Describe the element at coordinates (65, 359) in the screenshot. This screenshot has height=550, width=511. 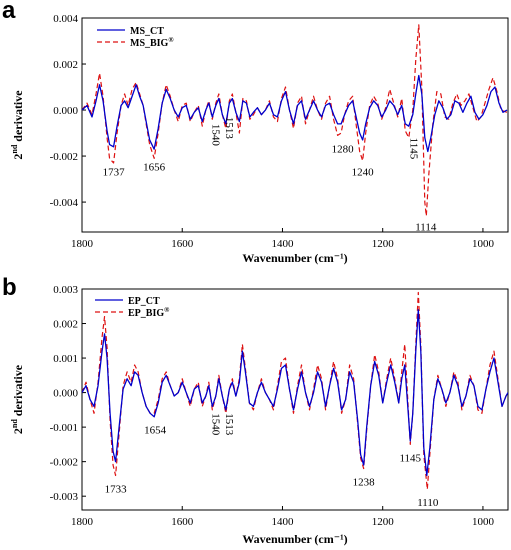
I see `y-tick-label: 0.001` at that location.